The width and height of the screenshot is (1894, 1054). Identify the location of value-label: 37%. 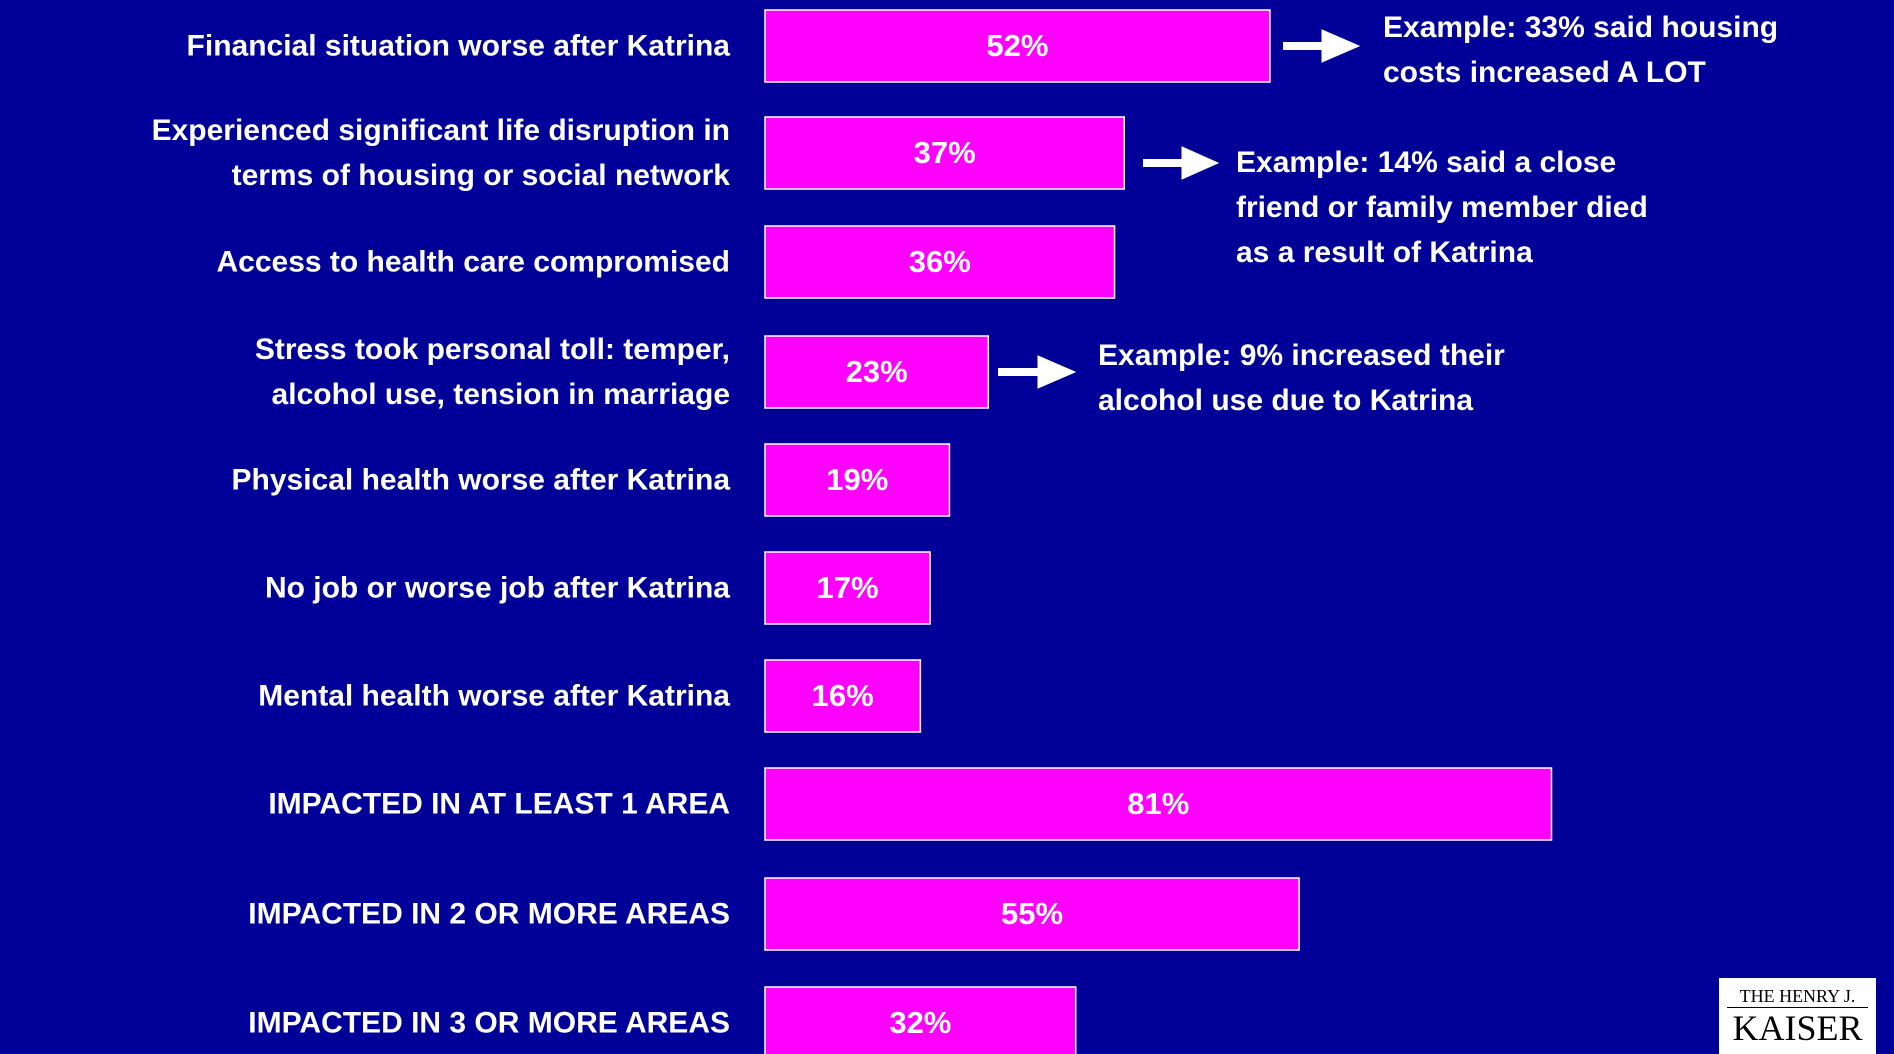
(945, 152).